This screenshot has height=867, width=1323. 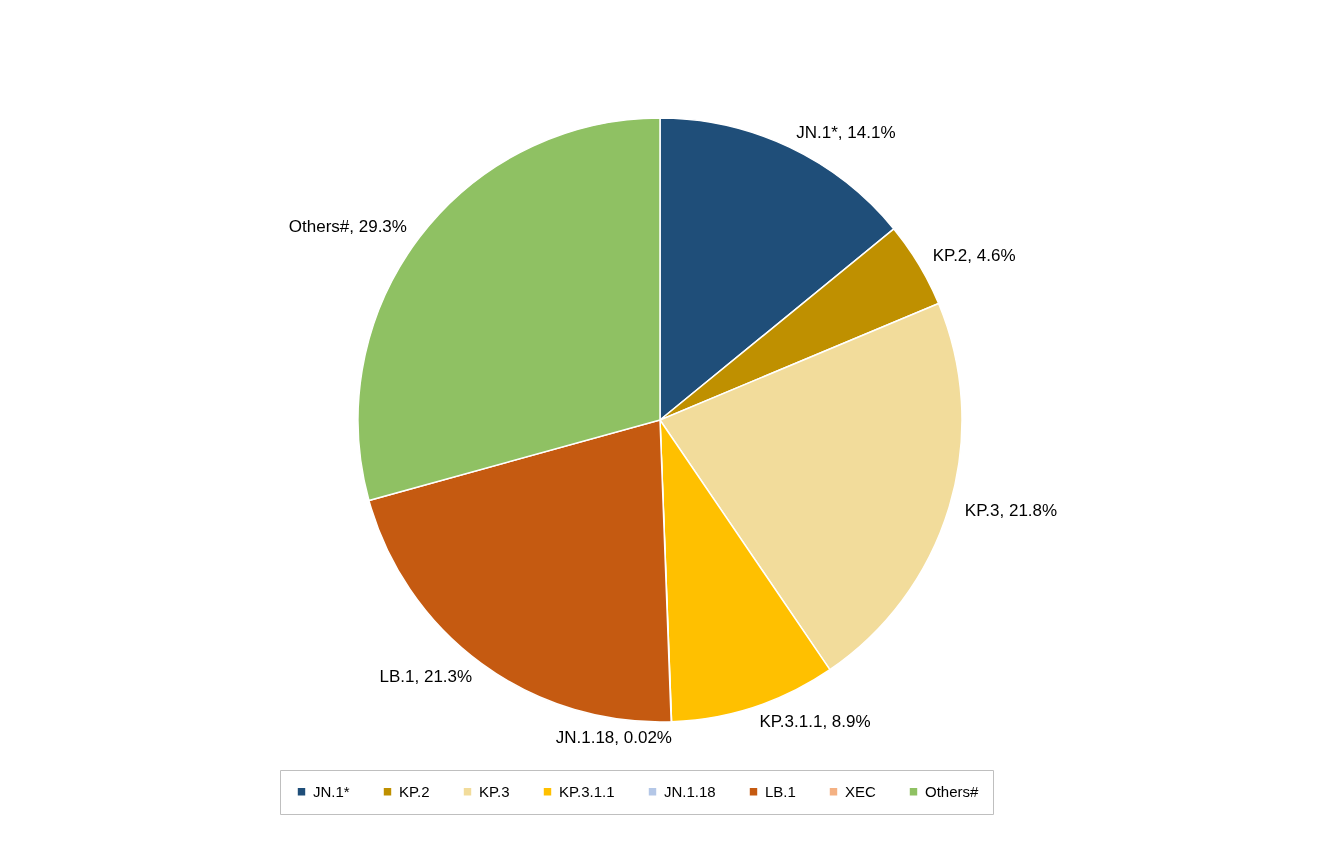 What do you see at coordinates (494, 791) in the screenshot?
I see `legend-label: KP.3` at bounding box center [494, 791].